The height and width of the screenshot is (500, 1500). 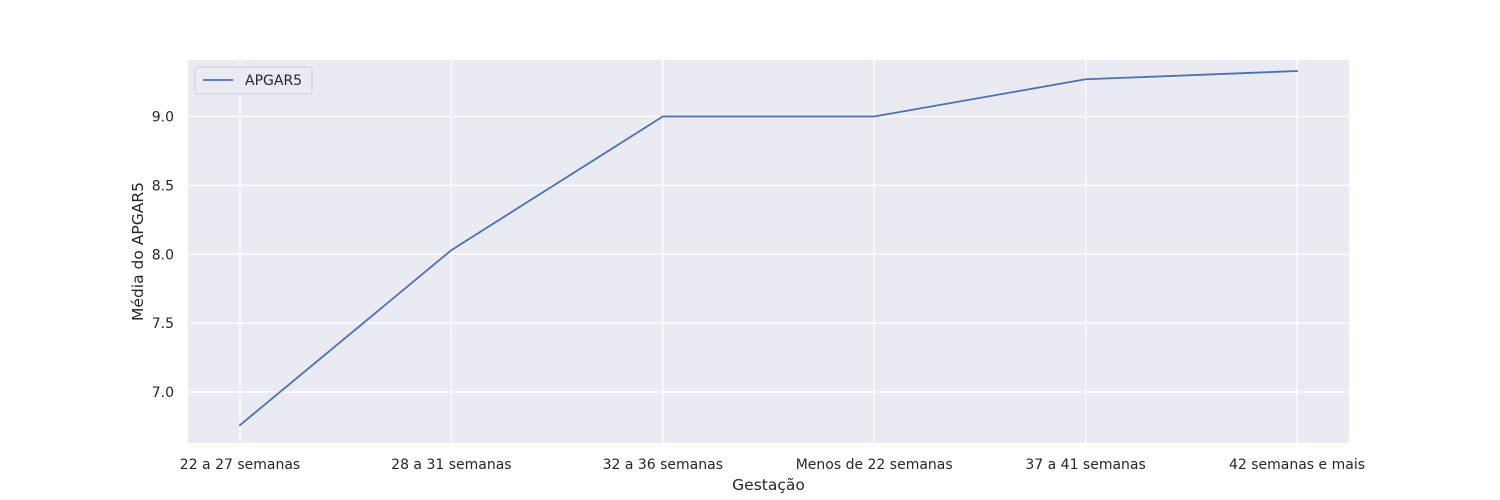 What do you see at coordinates (163, 117) in the screenshot?
I see `y-tick-label: 9.0` at bounding box center [163, 117].